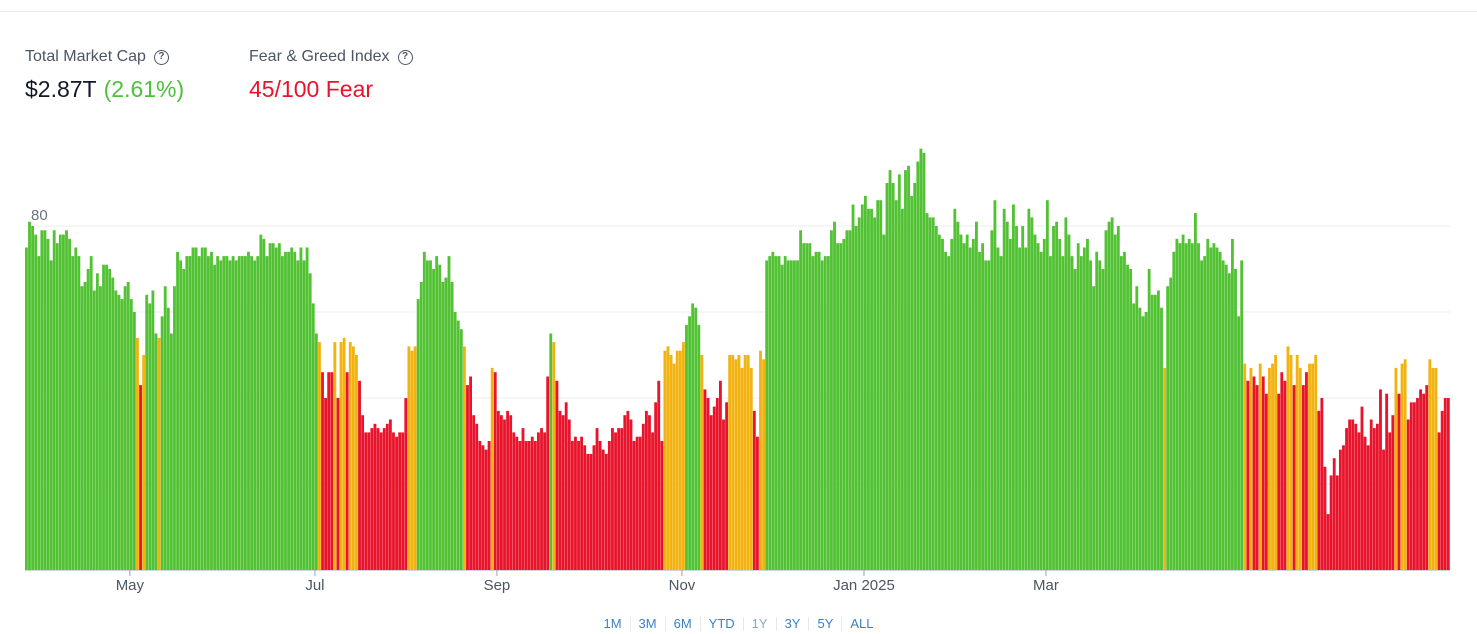 This screenshot has width=1477, height=634. What do you see at coordinates (759, 624) in the screenshot?
I see `range-button-1y: 1Y` at bounding box center [759, 624].